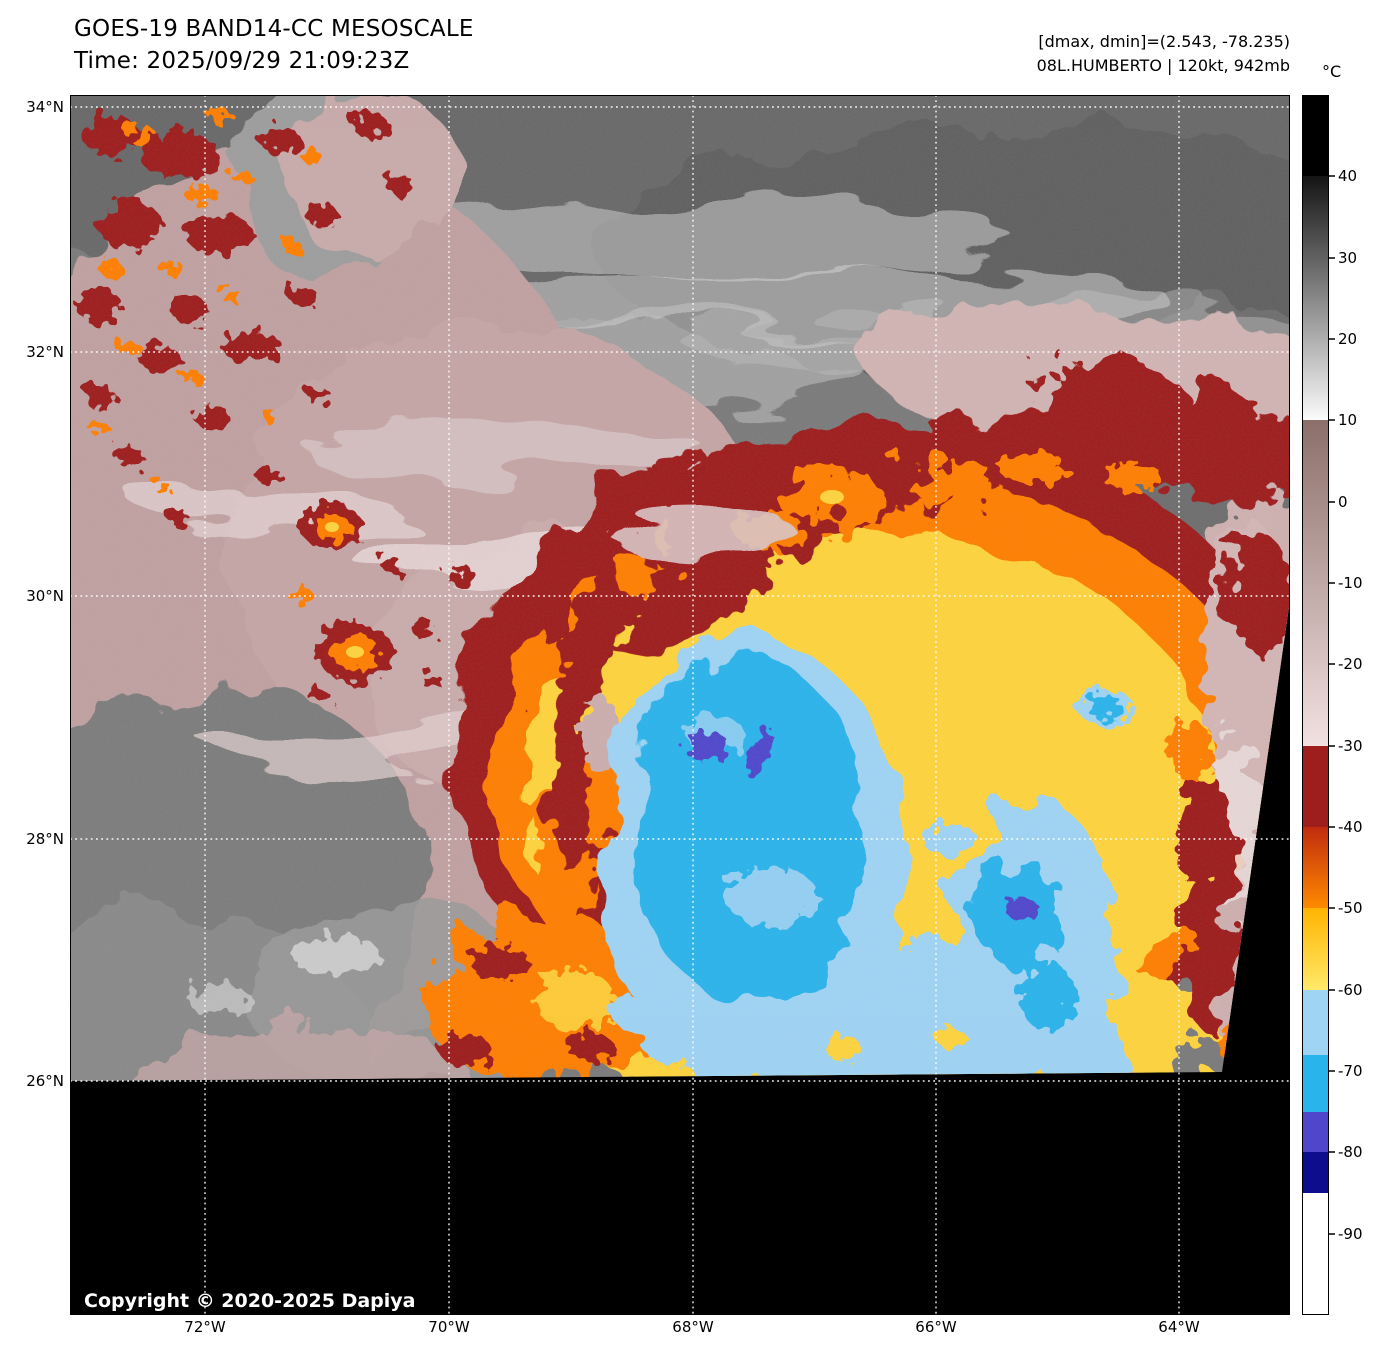  What do you see at coordinates (1343, 502) in the screenshot?
I see `colorbar-tick-label: 0` at bounding box center [1343, 502].